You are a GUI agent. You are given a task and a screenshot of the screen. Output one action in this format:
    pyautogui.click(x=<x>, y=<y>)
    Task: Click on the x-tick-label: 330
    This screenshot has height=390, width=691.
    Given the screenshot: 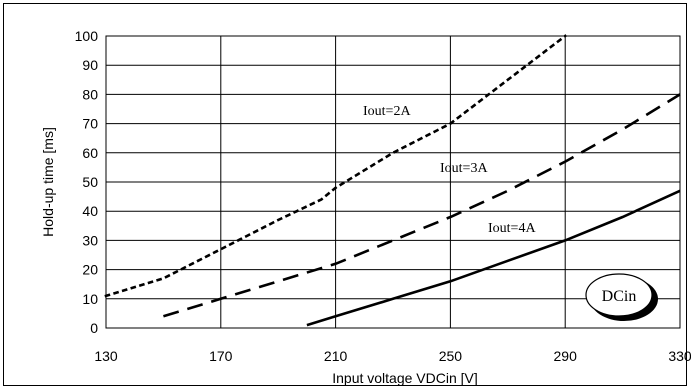 What is the action you would take?
    pyautogui.click(x=679, y=356)
    